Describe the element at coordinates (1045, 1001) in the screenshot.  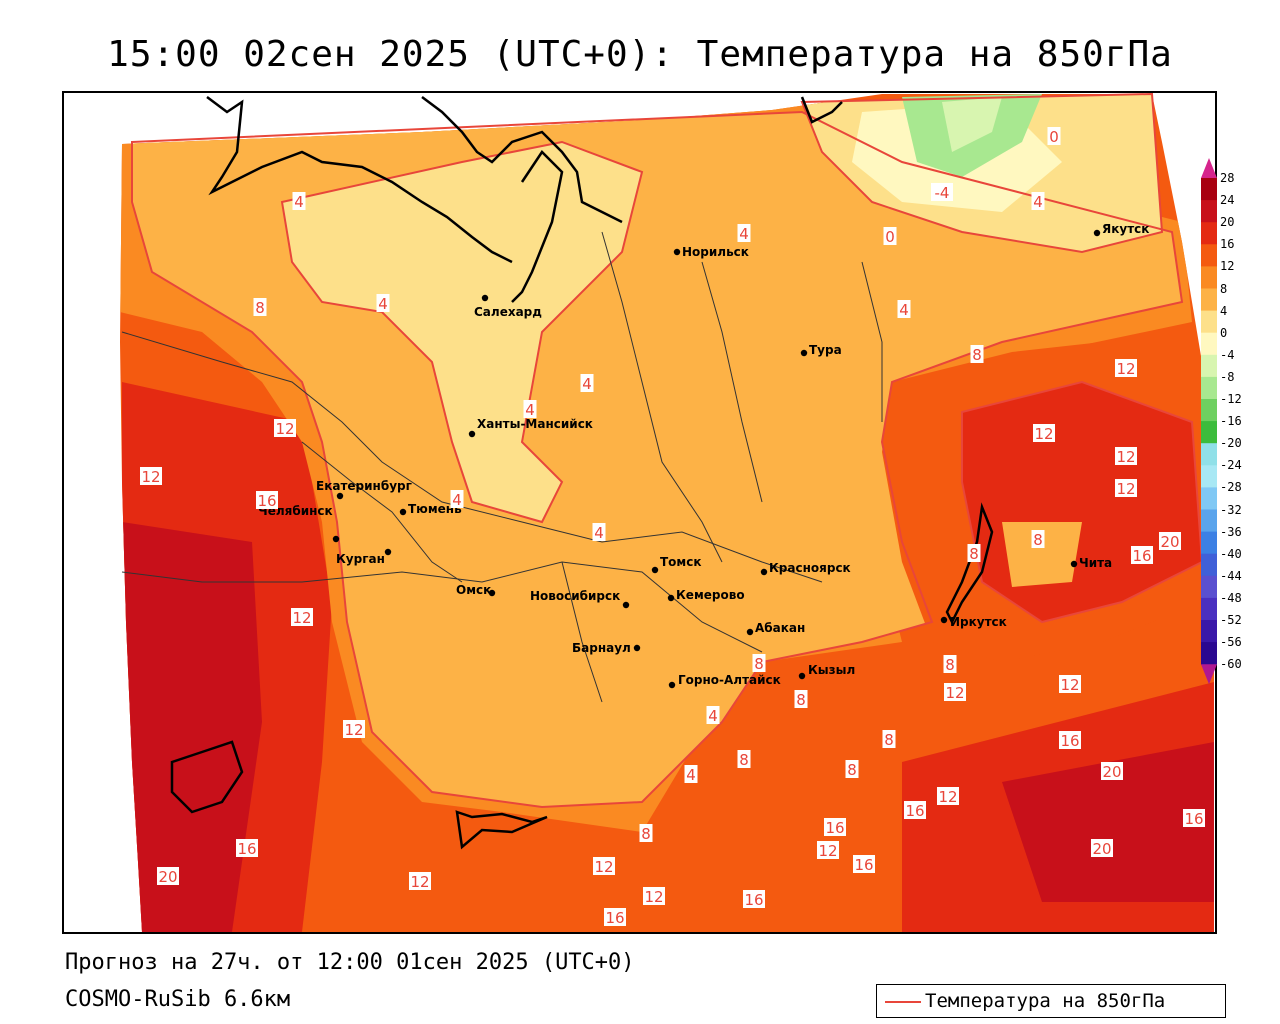
I see `legend-label: Температура на 850гПа` at that location.